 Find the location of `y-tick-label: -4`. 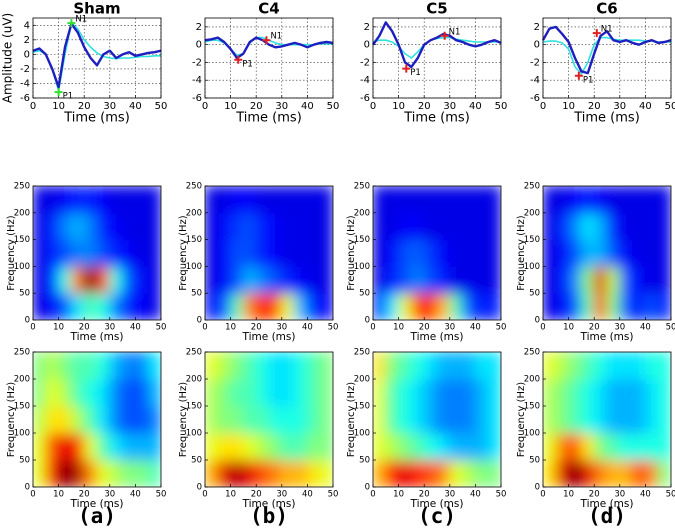

y-tick-label: -4 is located at coordinates (535, 80).